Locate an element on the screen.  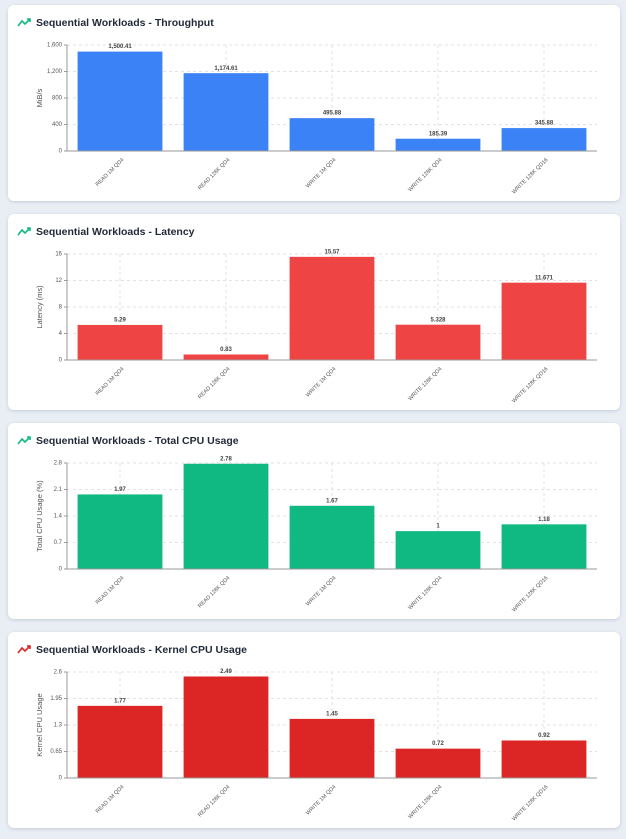
y-tick-label: 1,600 is located at coordinates (55, 46).